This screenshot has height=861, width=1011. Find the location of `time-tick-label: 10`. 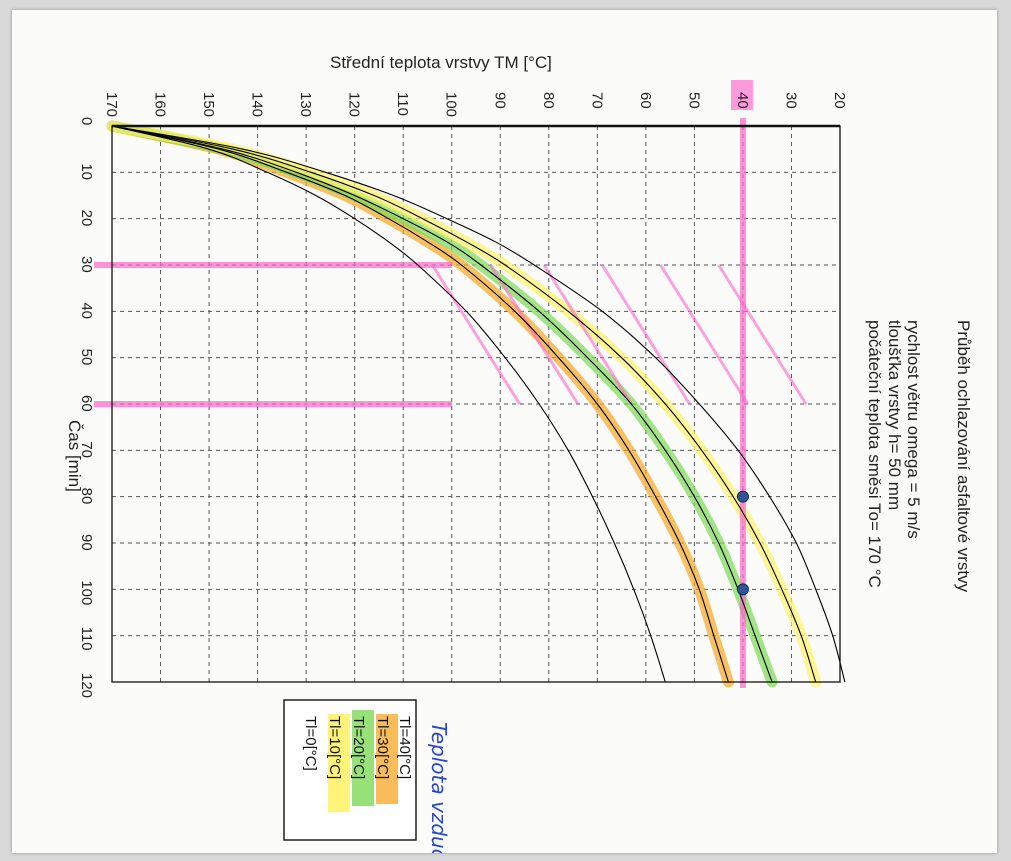

time-tick-label: 10 is located at coordinates (86, 171).